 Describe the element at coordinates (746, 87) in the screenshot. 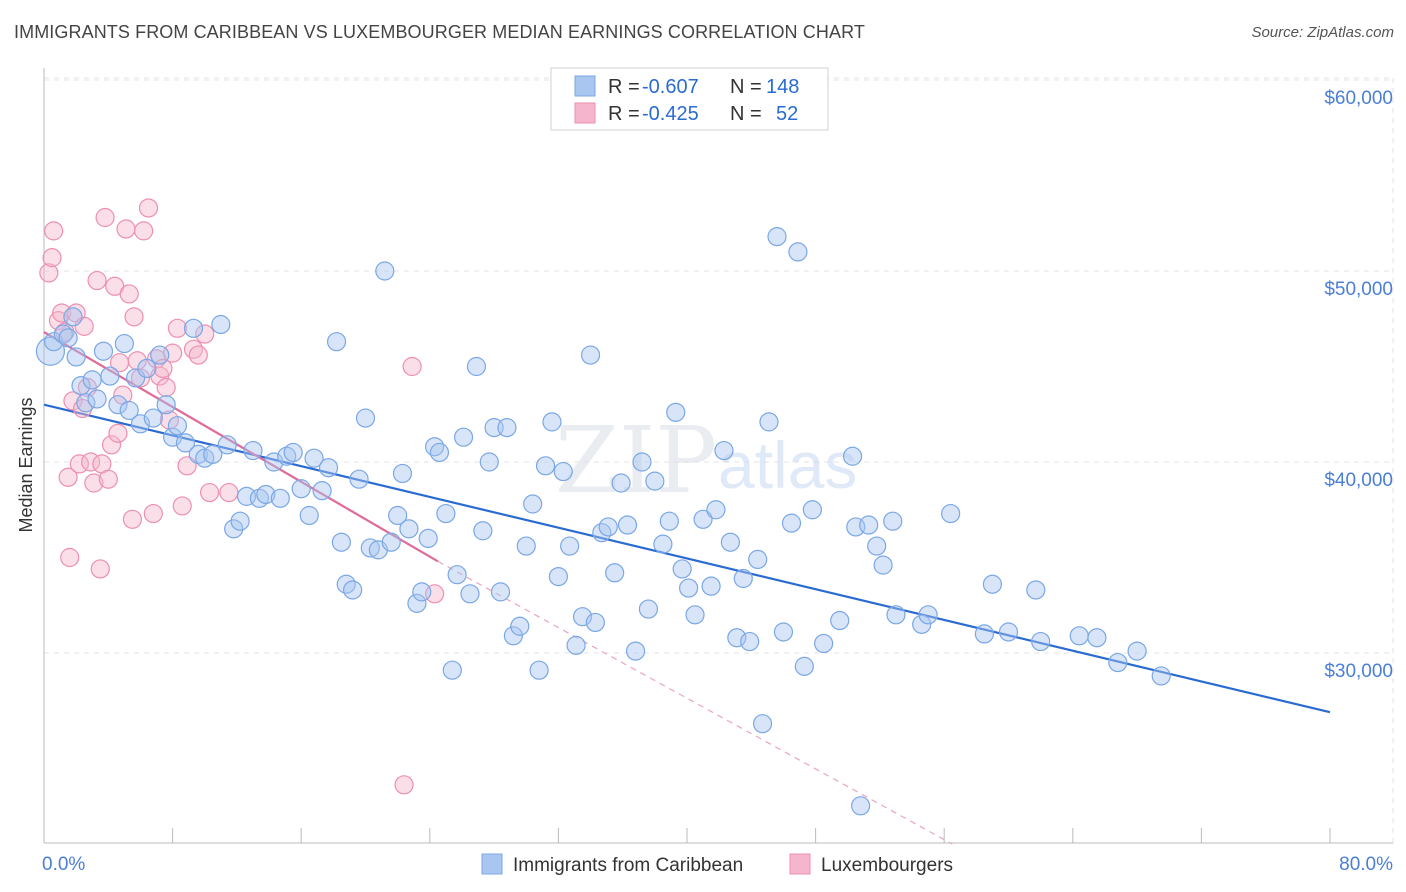

I see `legend-n-label-1: N =` at that location.